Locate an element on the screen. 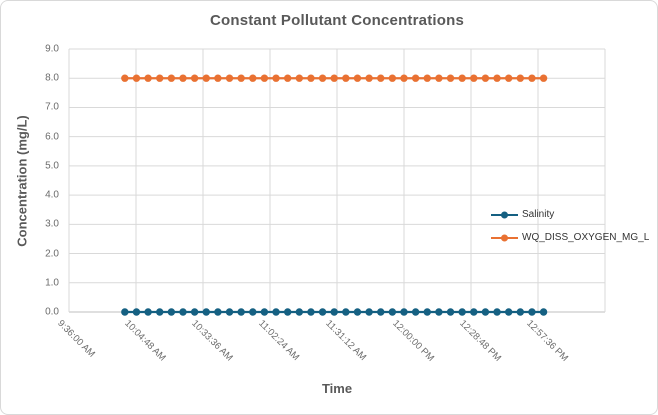 The width and height of the screenshot is (658, 415). y-tick-label: 0.0 is located at coordinates (52, 312).